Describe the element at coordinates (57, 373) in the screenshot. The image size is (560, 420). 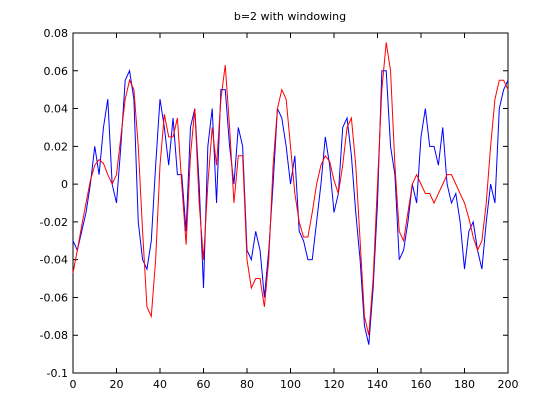
I see `y-tick-label: -0.1` at that location.